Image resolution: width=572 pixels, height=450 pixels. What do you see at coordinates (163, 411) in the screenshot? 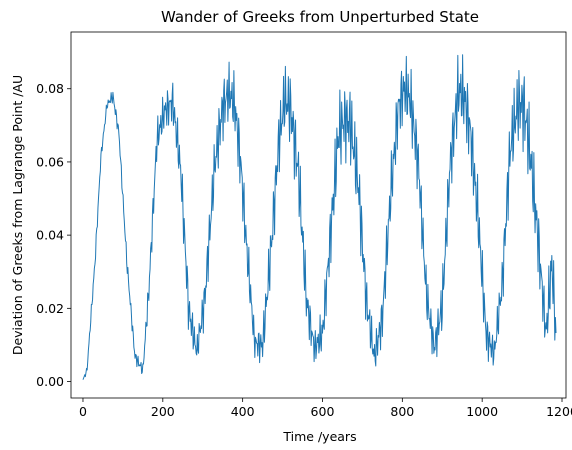
I see `x-tick-label: 200` at bounding box center [163, 411].